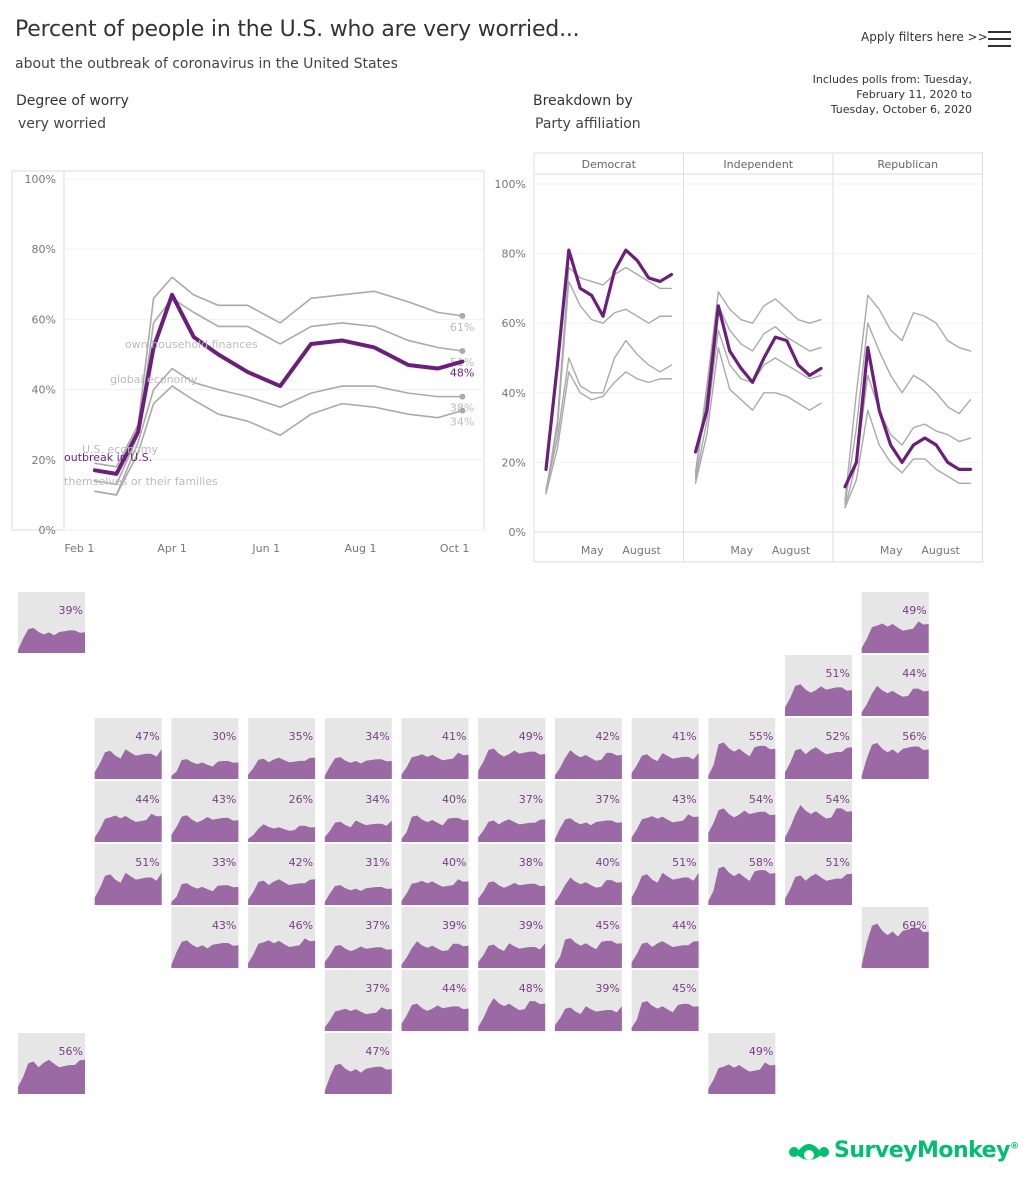  I want to click on tile-label: 41%, so click(684, 736).